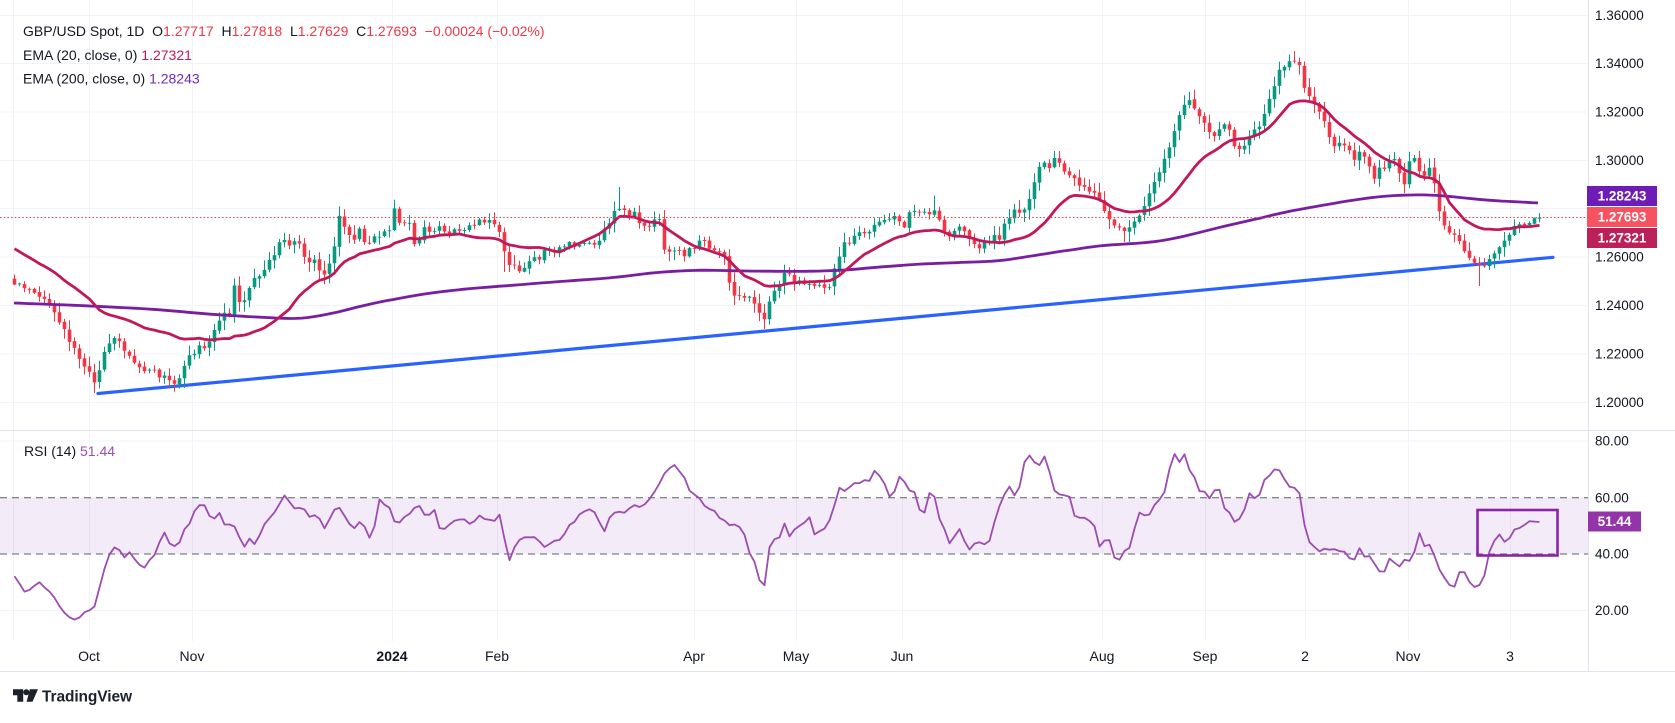 The image size is (1675, 723). I want to click on svg-text: 40.00, so click(1612, 554).